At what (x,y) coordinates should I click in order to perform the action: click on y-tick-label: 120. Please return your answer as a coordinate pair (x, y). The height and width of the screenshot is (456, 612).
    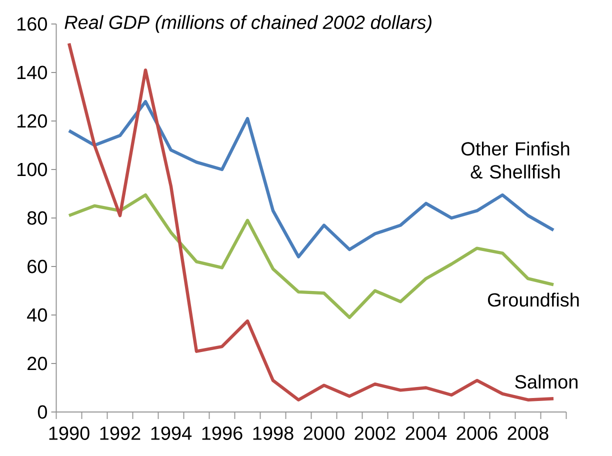
    Looking at the image, I should click on (32, 121).